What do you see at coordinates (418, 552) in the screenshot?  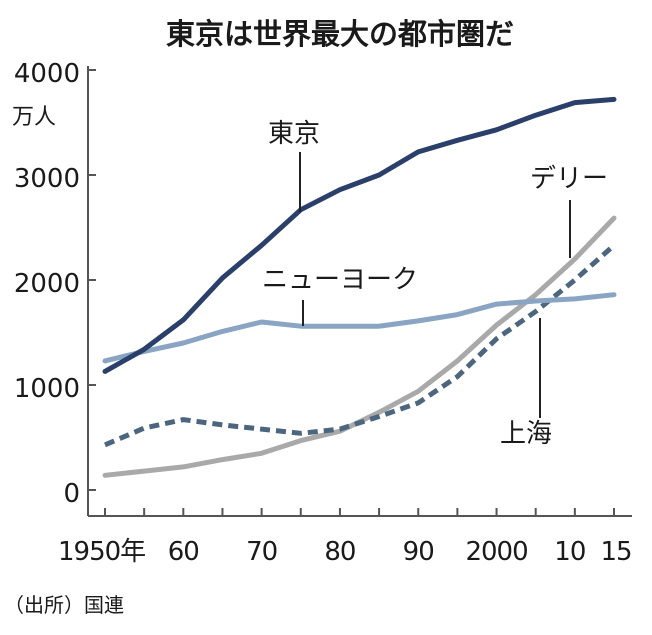 I see `x-tick-label: 90` at bounding box center [418, 552].